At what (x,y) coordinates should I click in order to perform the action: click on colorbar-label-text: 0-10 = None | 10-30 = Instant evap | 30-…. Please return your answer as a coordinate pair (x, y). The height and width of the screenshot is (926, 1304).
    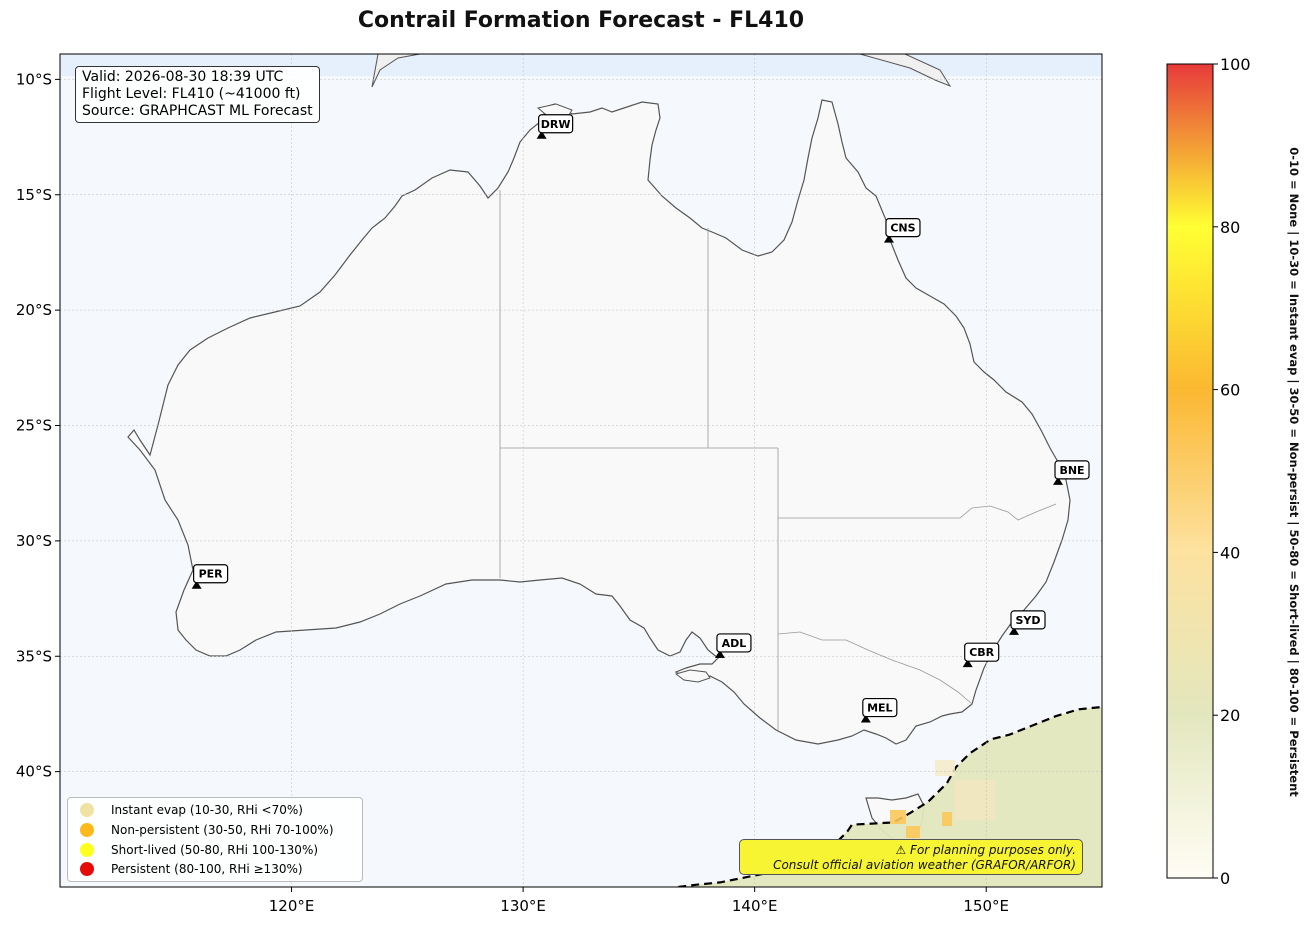
    Looking at the image, I should click on (1294, 472).